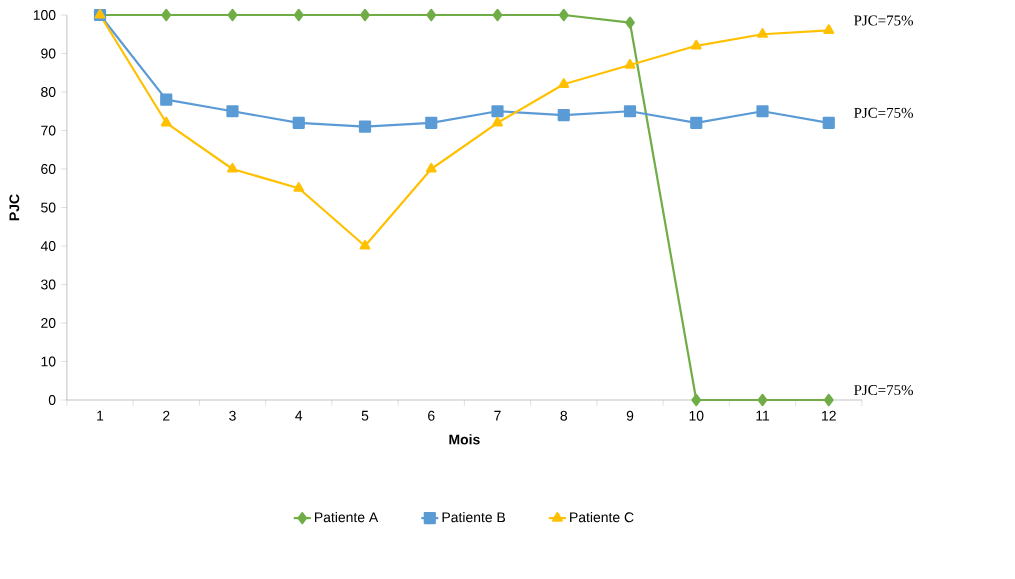 Image resolution: width=1015 pixels, height=579 pixels. What do you see at coordinates (48, 130) in the screenshot?
I see `y-tick-label: 70` at bounding box center [48, 130].